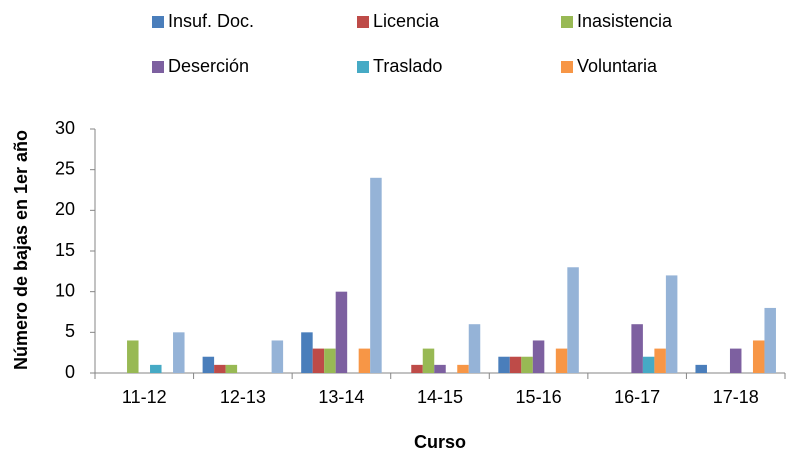 The width and height of the screenshot is (790, 455). I want to click on legend-label: Licencia, so click(406, 21).